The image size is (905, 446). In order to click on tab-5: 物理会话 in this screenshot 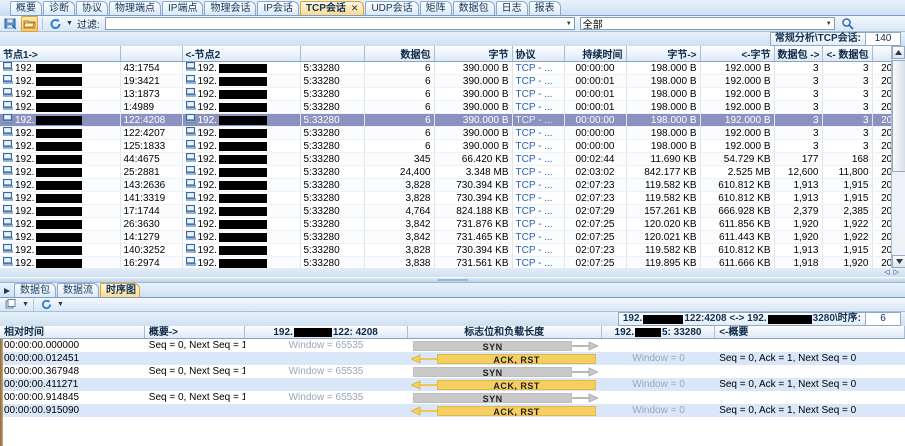, I will do `click(230, 8)`.